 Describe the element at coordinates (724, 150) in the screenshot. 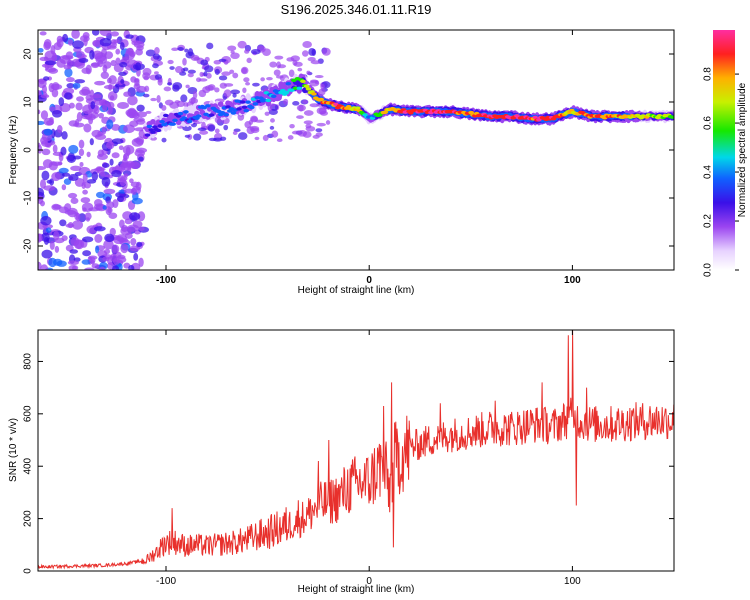

I see `colorbar-gradient` at that location.